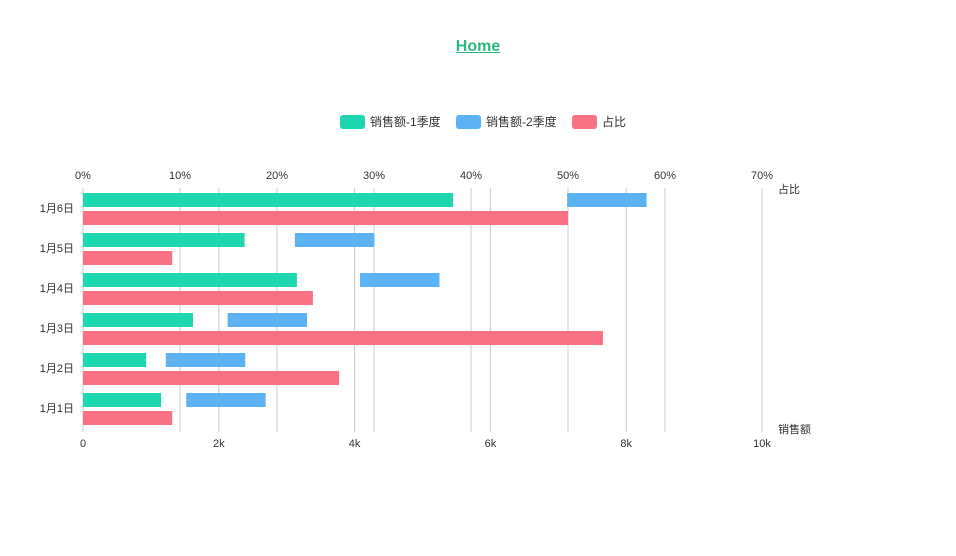 Image resolution: width=956 pixels, height=556 pixels. Describe the element at coordinates (762, 176) in the screenshot. I see `percent-tick-label: 70%` at that location.